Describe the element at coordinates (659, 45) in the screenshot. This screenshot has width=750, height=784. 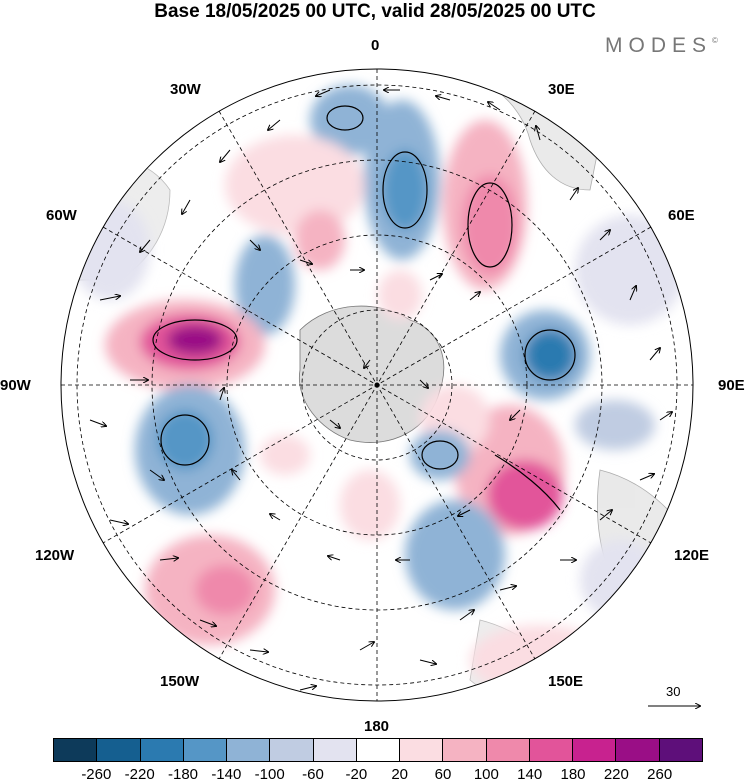
I see `brand-name: MODES` at that location.